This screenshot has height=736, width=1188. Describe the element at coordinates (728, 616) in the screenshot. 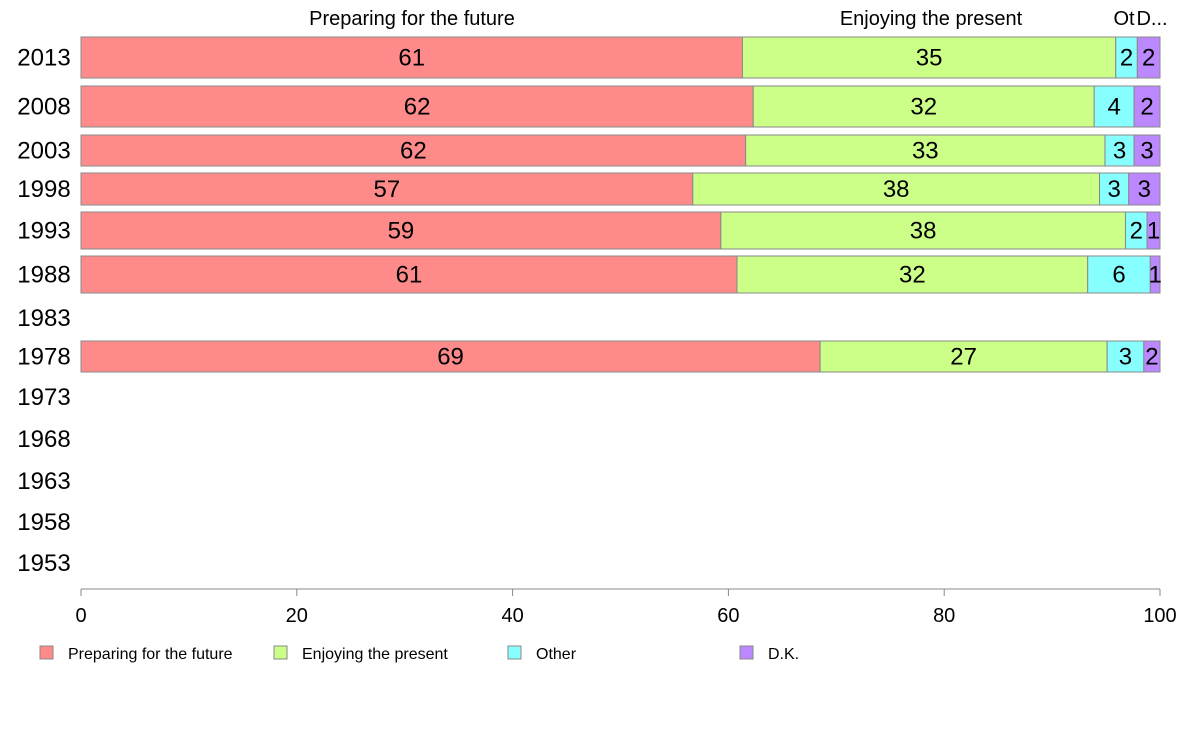

I see `x-tick-label: 60` at that location.